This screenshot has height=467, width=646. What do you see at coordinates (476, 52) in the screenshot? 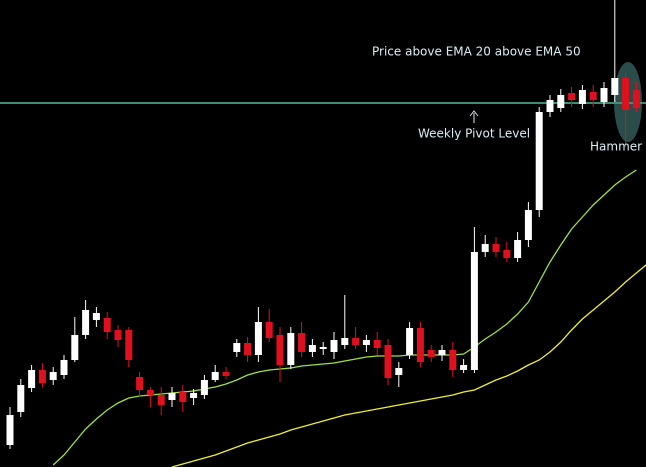
I see `annotation: Price above EMA 20 above EMA 50` at bounding box center [476, 52].